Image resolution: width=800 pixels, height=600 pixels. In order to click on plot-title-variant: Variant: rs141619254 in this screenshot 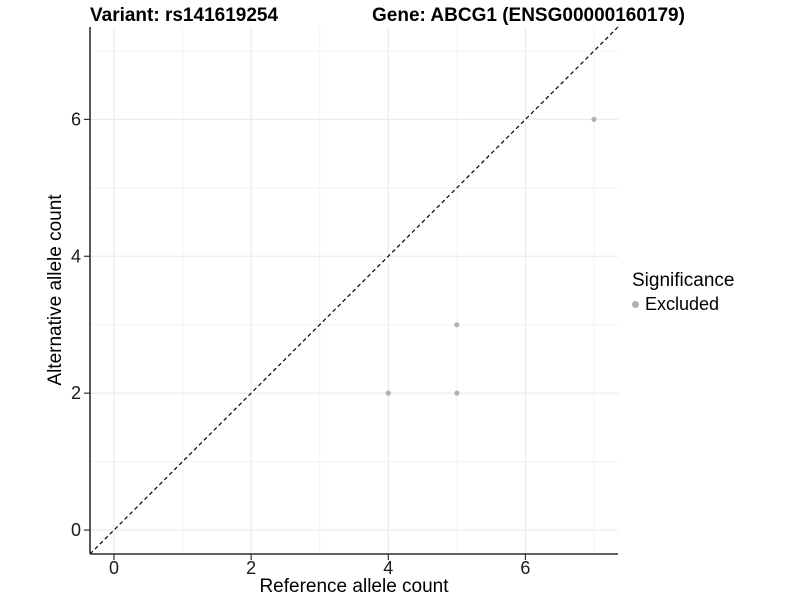, I will do `click(184, 15)`.